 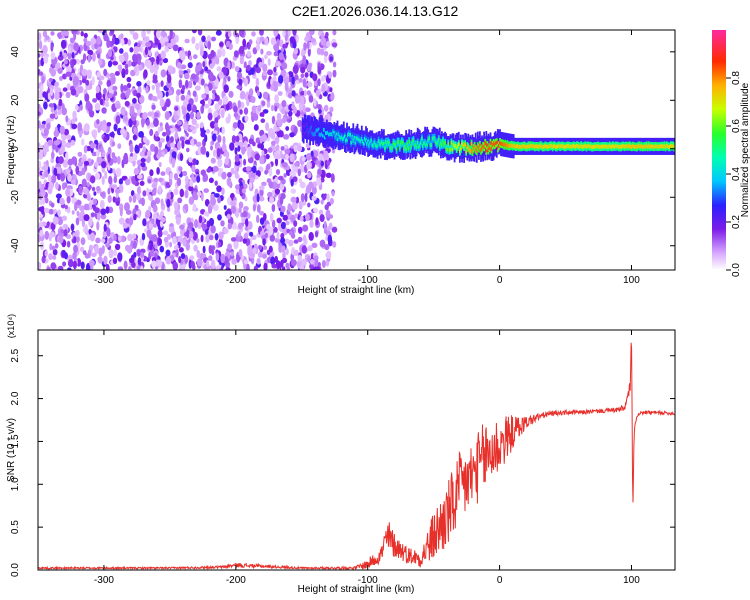 What do you see at coordinates (236, 580) in the screenshot?
I see `x-tick-label: -200` at bounding box center [236, 580].